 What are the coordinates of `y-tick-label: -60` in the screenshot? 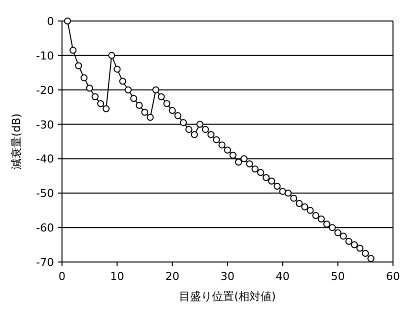 It's located at (45, 228).